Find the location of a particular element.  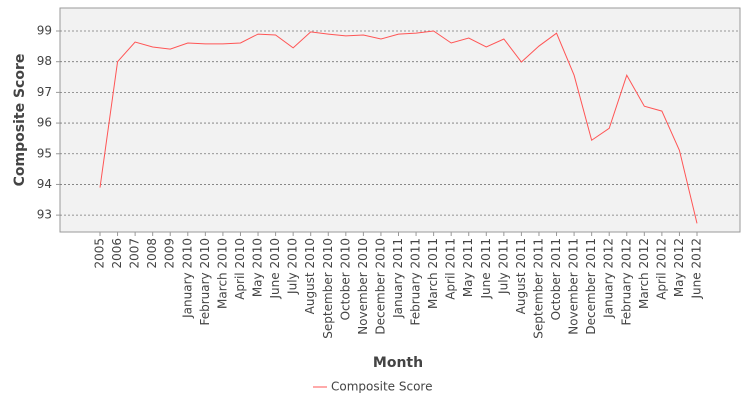

x-tick-label: June 2010 is located at coordinates (275, 269).